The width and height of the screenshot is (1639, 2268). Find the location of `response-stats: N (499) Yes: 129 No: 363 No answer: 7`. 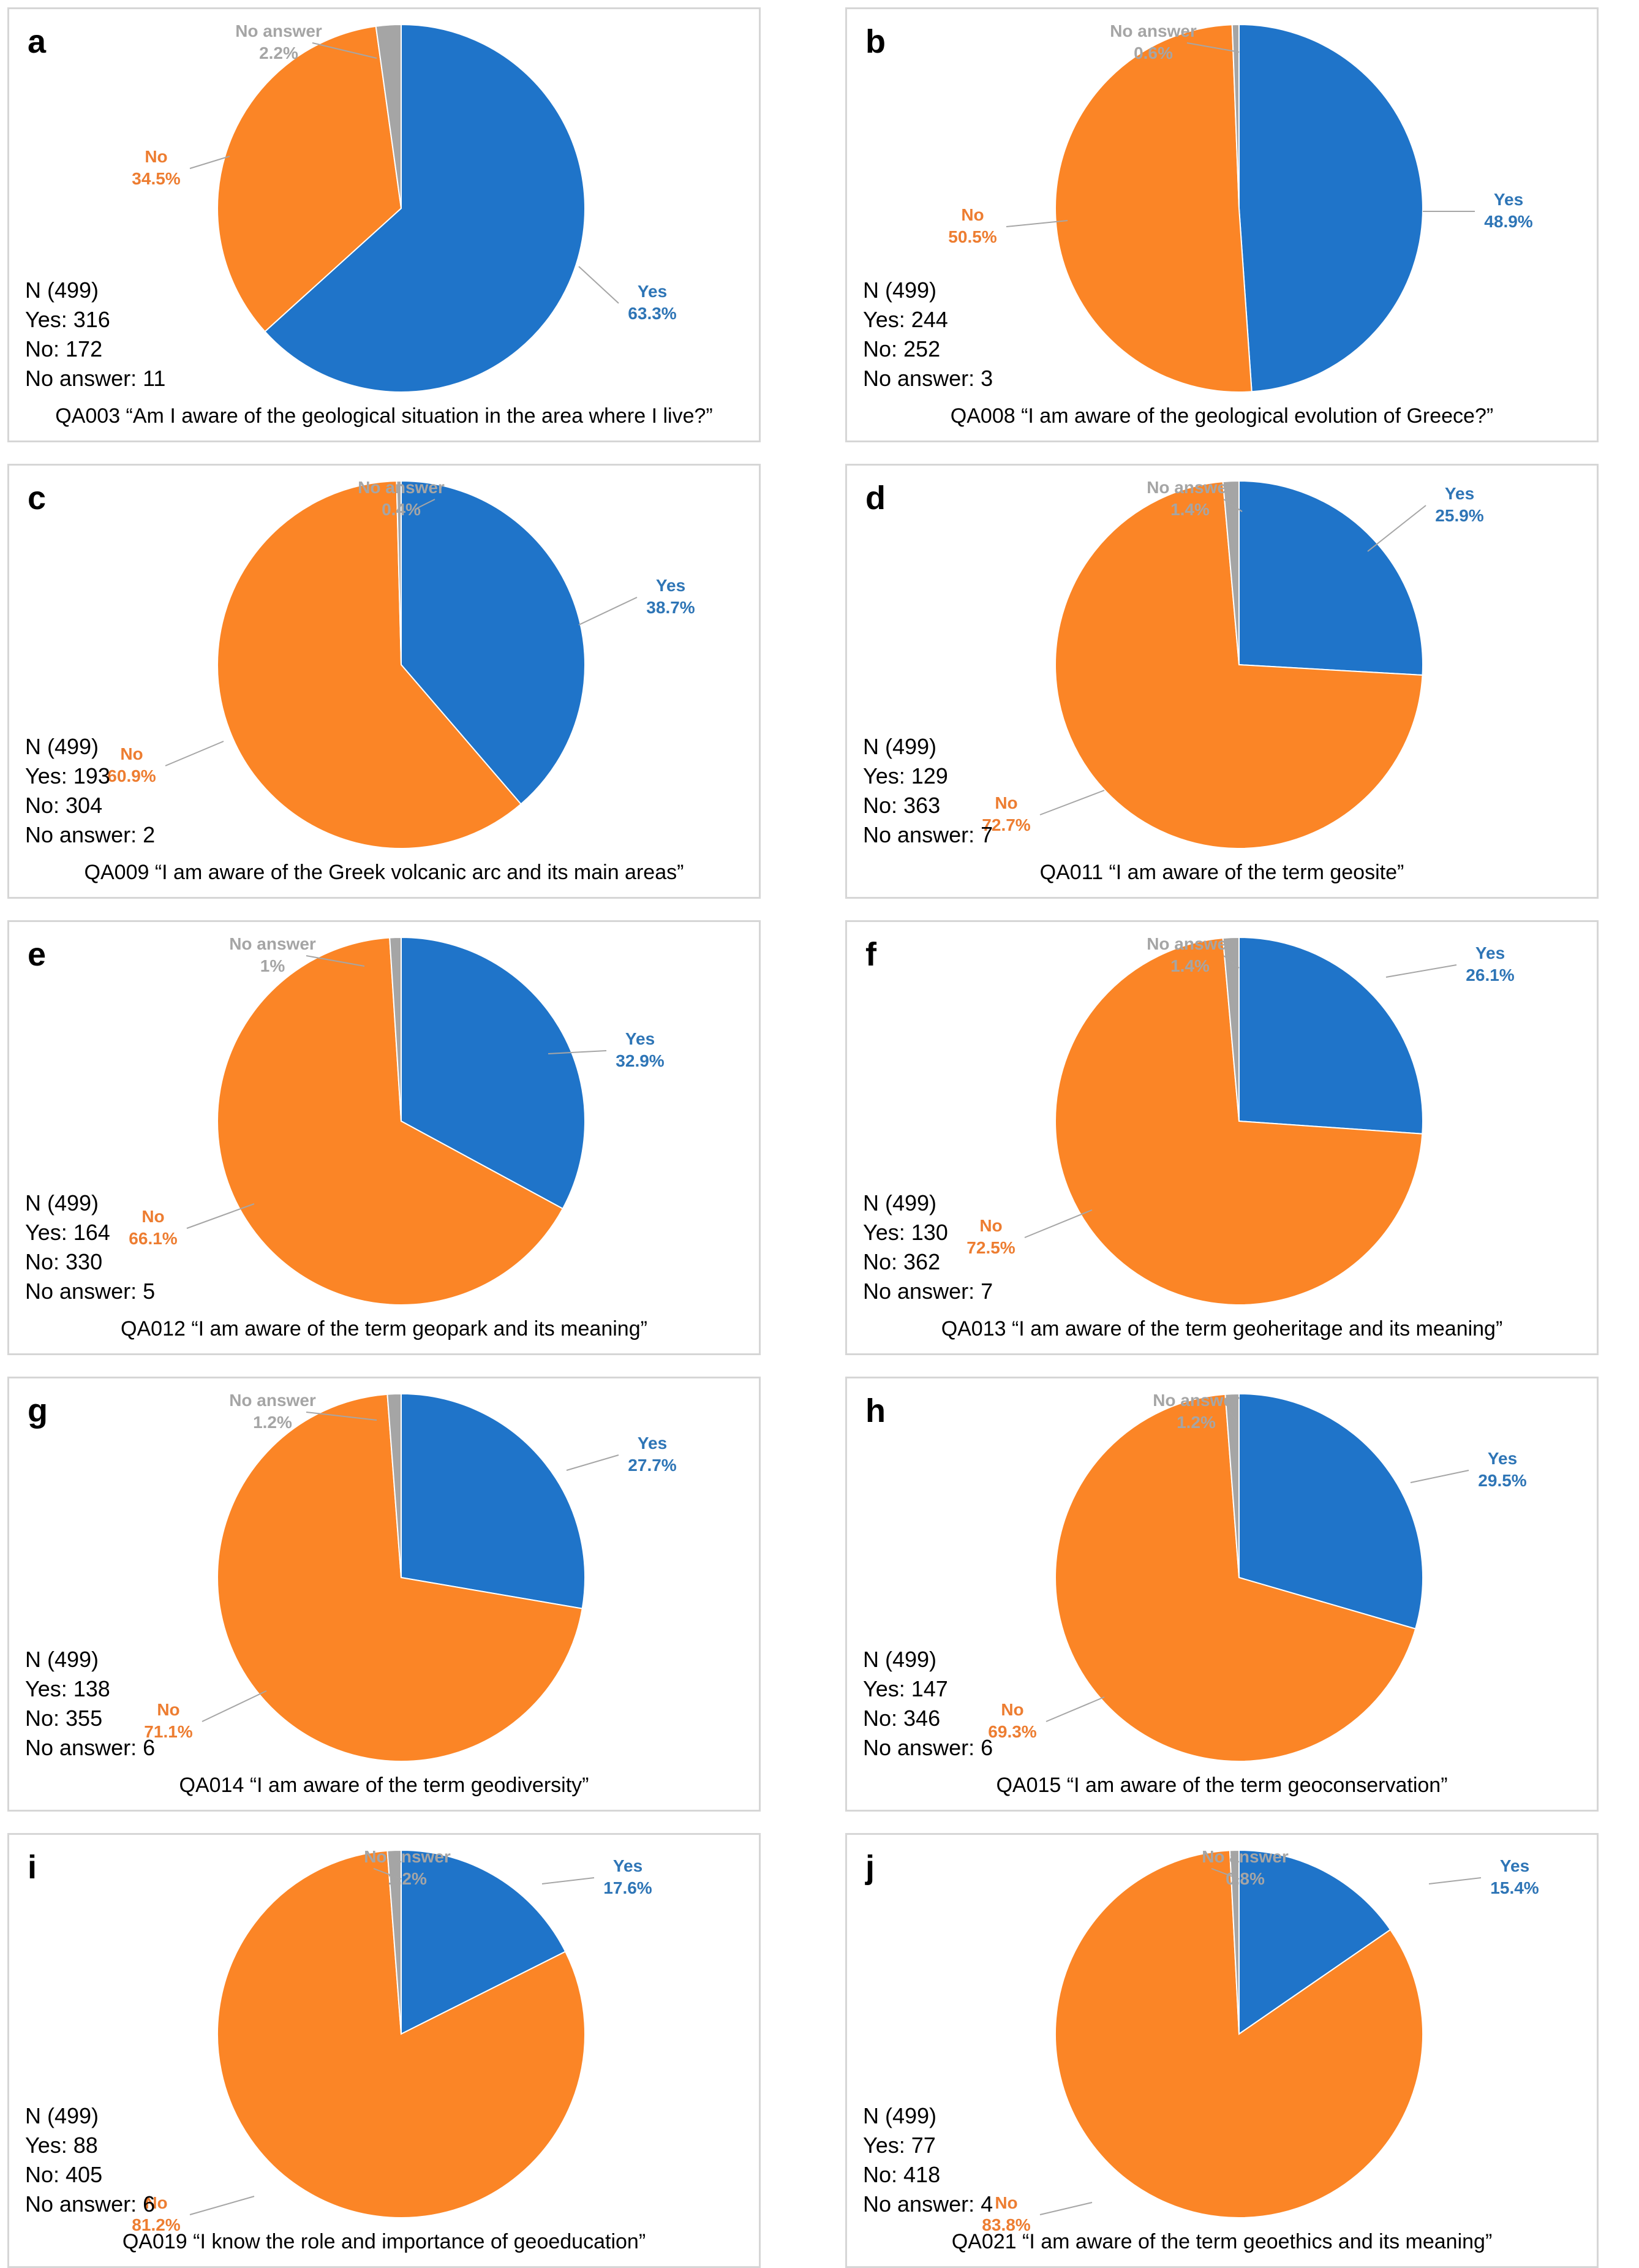

response-stats: N (499) Yes: 129 No: 363 No answer: 7 is located at coordinates (928, 791).